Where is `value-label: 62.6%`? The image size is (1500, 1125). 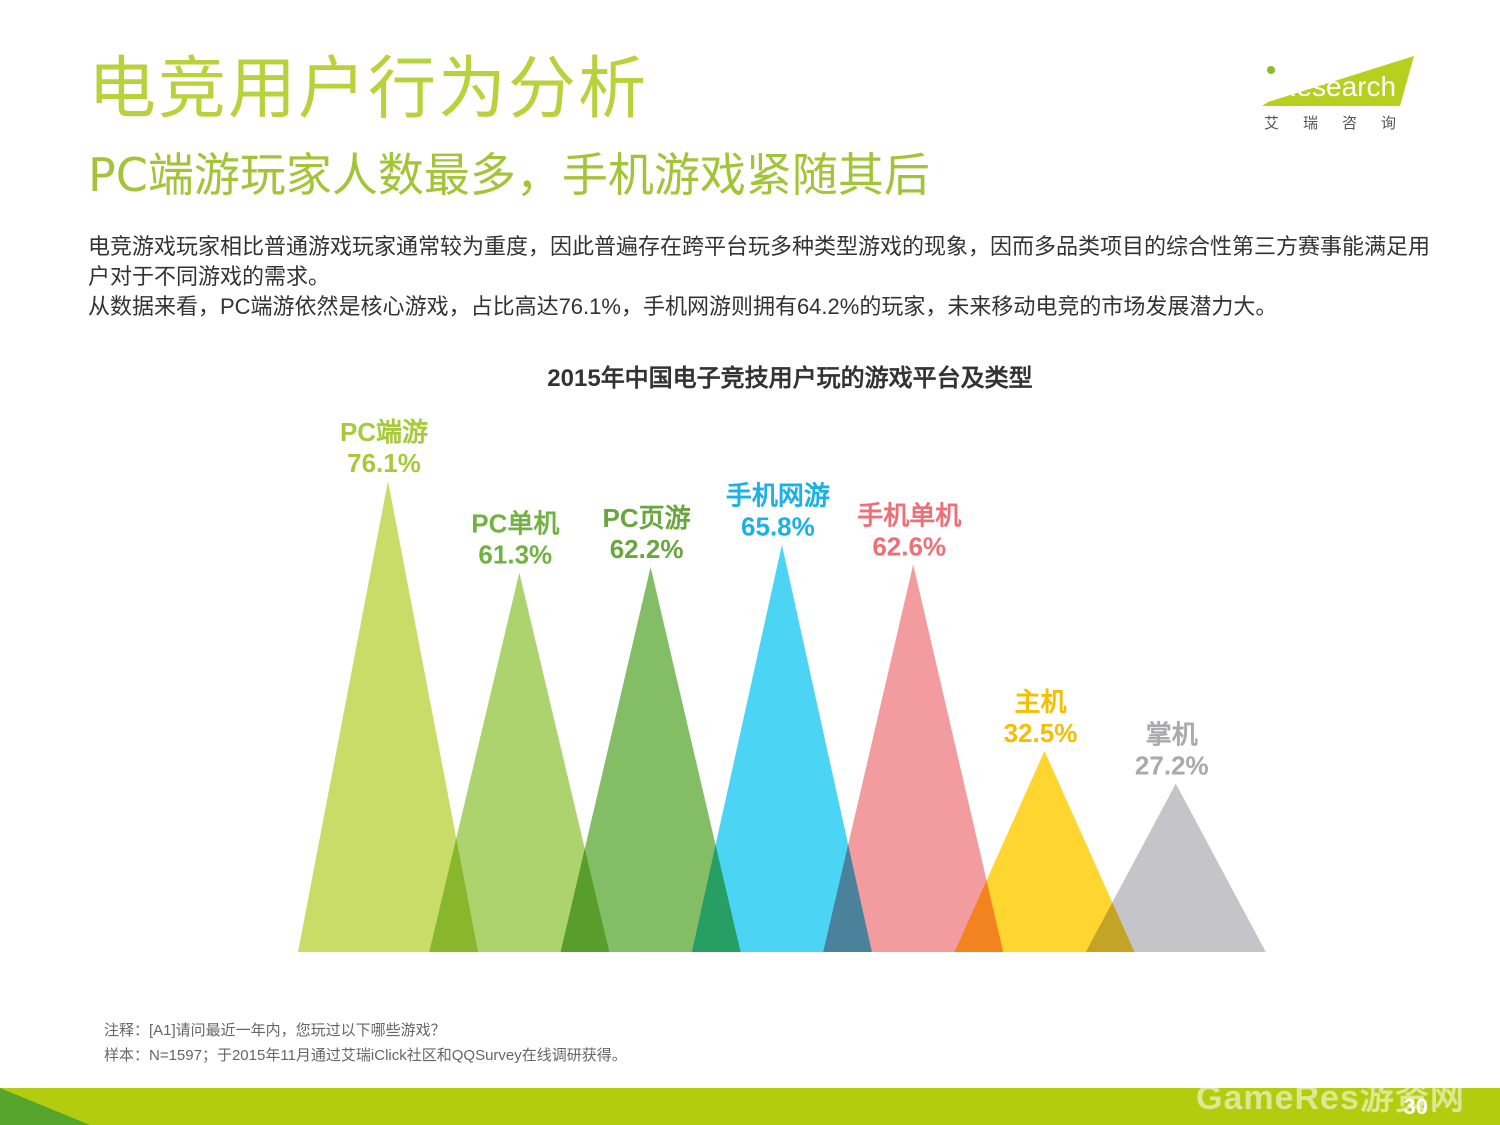
value-label: 62.6% is located at coordinates (909, 547).